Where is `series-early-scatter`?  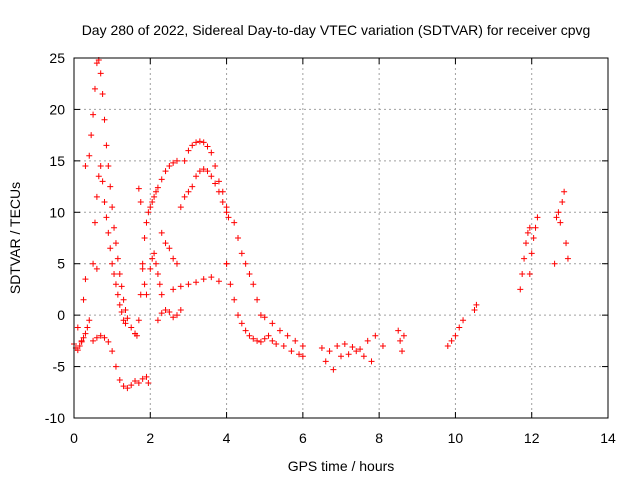 series-early-scatter is located at coordinates (87, 302).